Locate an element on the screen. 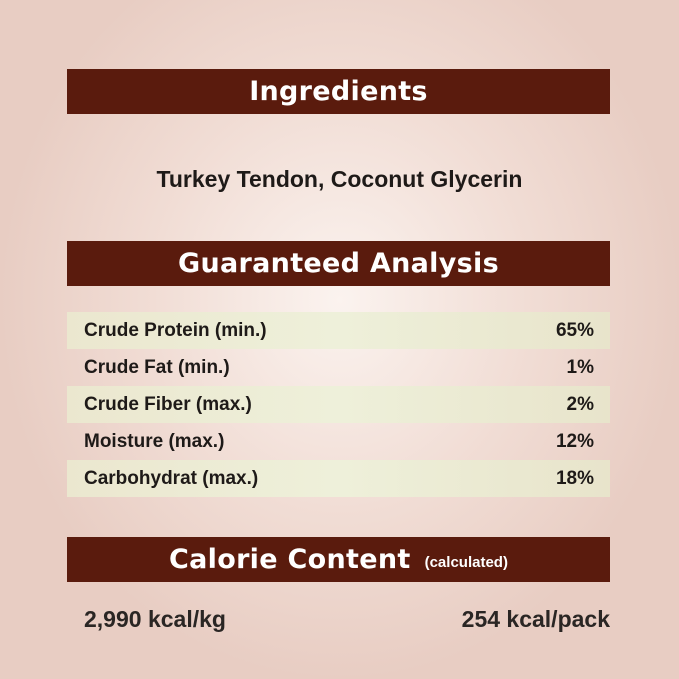  ingredients-banner: Ingredients is located at coordinates (338, 91).